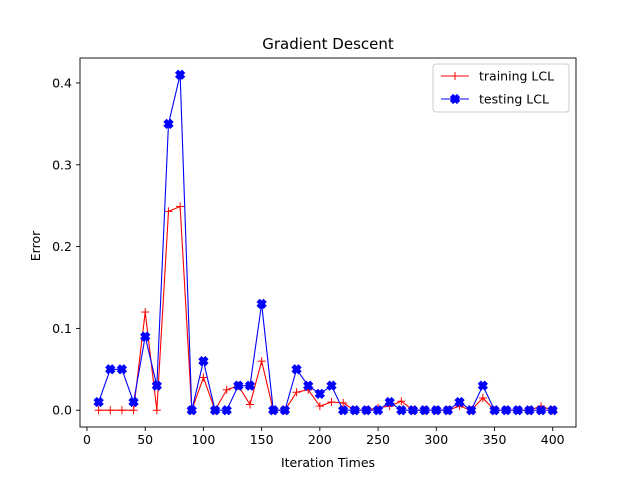 The height and width of the screenshot is (480, 640). I want to click on legend-entry: training LCL, so click(497, 76).